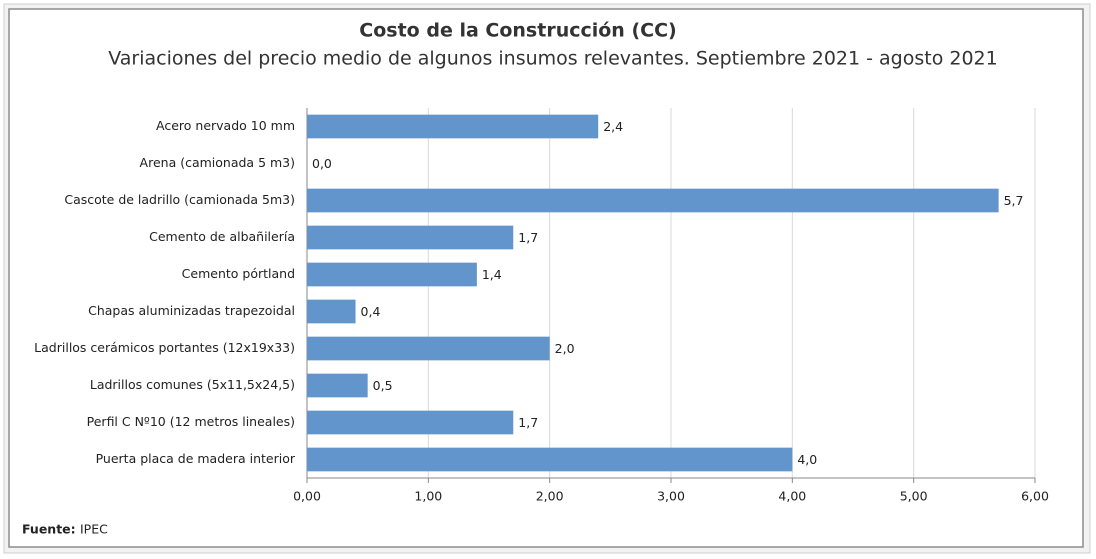  I want to click on y-tick-label: Cascote de ladrillo (camionada 5m3), so click(179, 199).